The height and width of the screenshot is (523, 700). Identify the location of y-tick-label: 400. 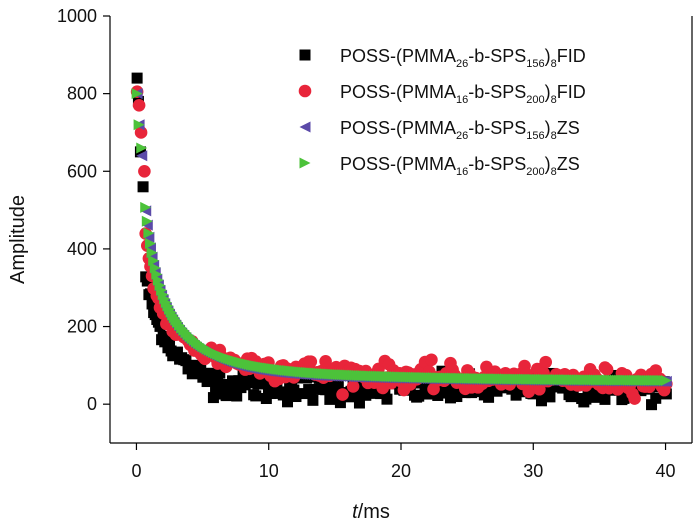
(82, 249).